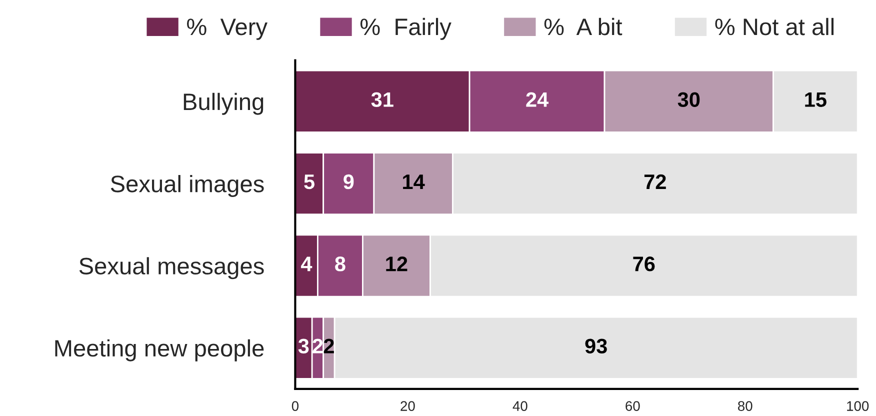  What do you see at coordinates (537, 99) in the screenshot?
I see `data-label: 24` at bounding box center [537, 99].